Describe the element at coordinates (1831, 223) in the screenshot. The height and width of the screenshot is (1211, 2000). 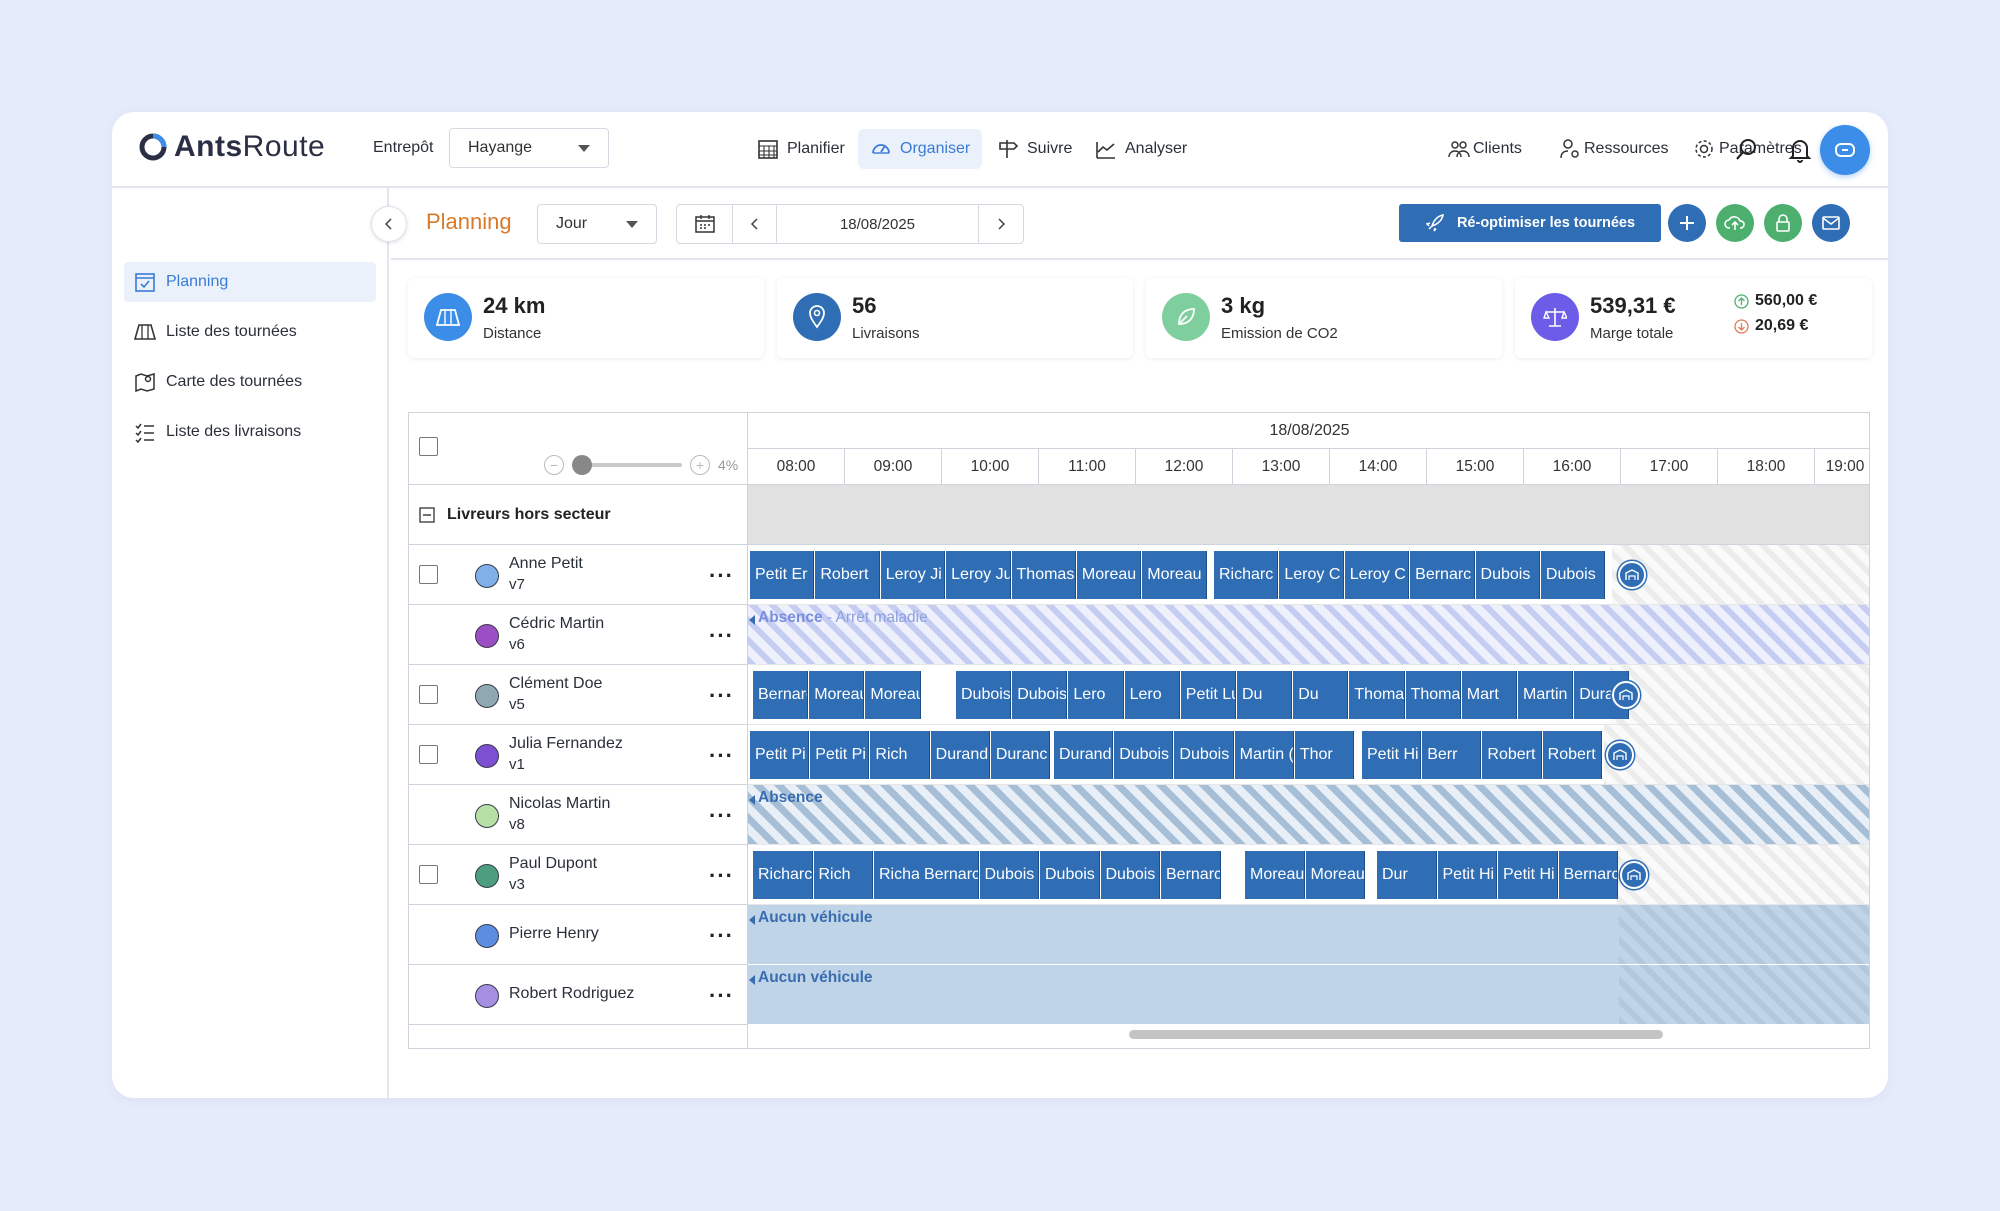
I see `email-button` at that location.